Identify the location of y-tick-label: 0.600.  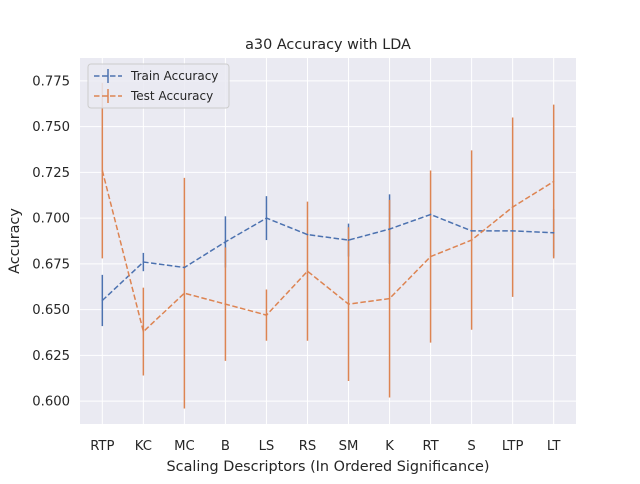
(51, 402).